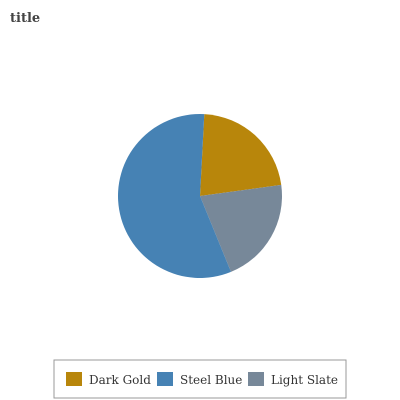 This screenshot has height=400, width=400. I want to click on pie-slice-dark-gold, so click(241, 155).